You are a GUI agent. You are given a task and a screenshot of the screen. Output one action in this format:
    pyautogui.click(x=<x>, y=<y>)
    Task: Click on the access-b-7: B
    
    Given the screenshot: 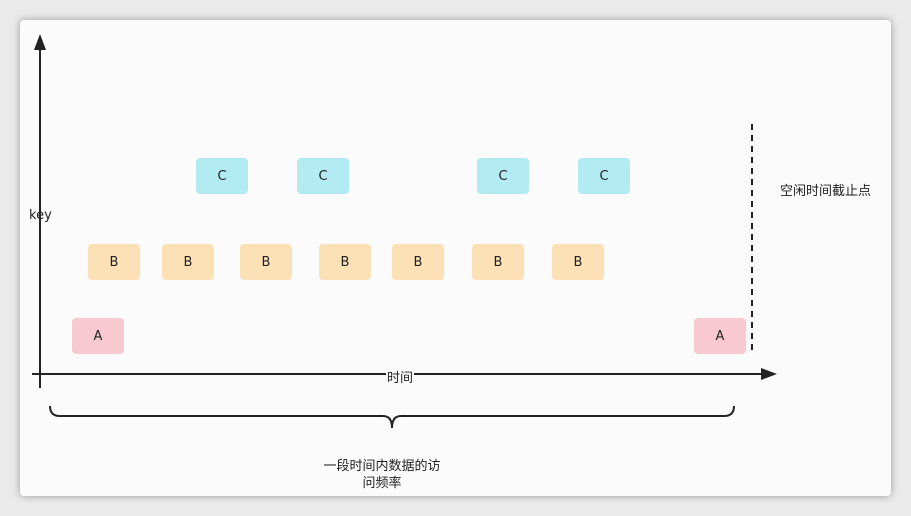 What is the action you would take?
    pyautogui.click(x=578, y=262)
    